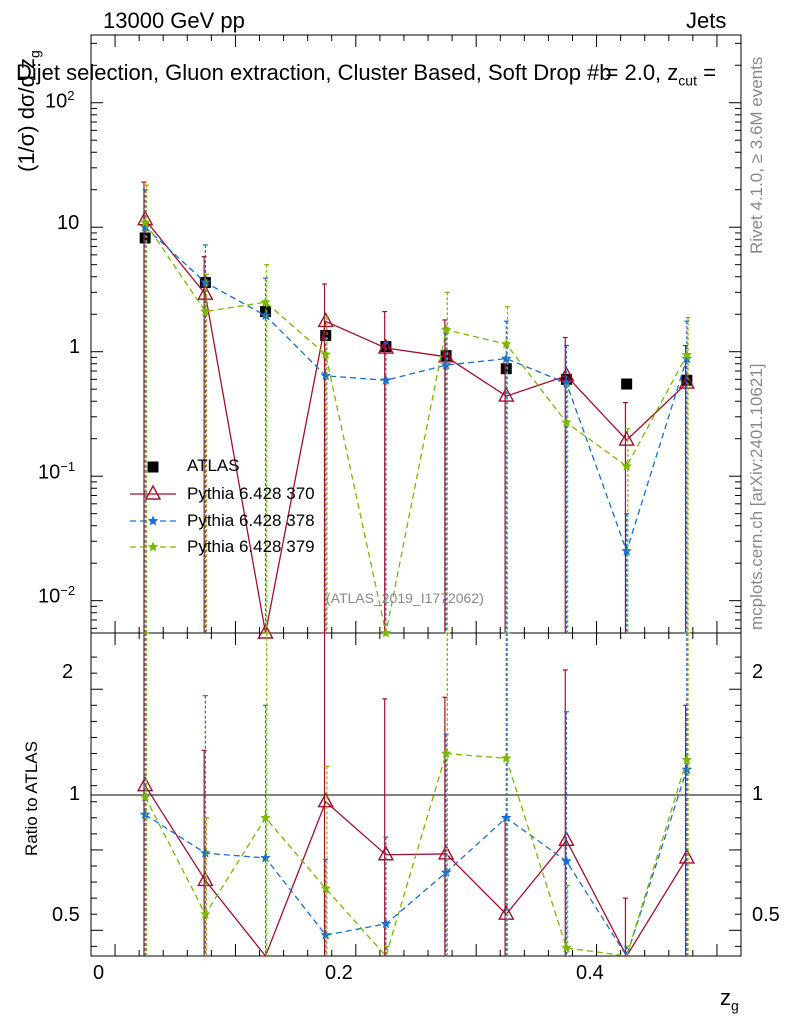 Image resolution: width=786 pixels, height=1024 pixels. Describe the element at coordinates (339, 973) in the screenshot. I see `x-tick-label: 0.2` at that location.